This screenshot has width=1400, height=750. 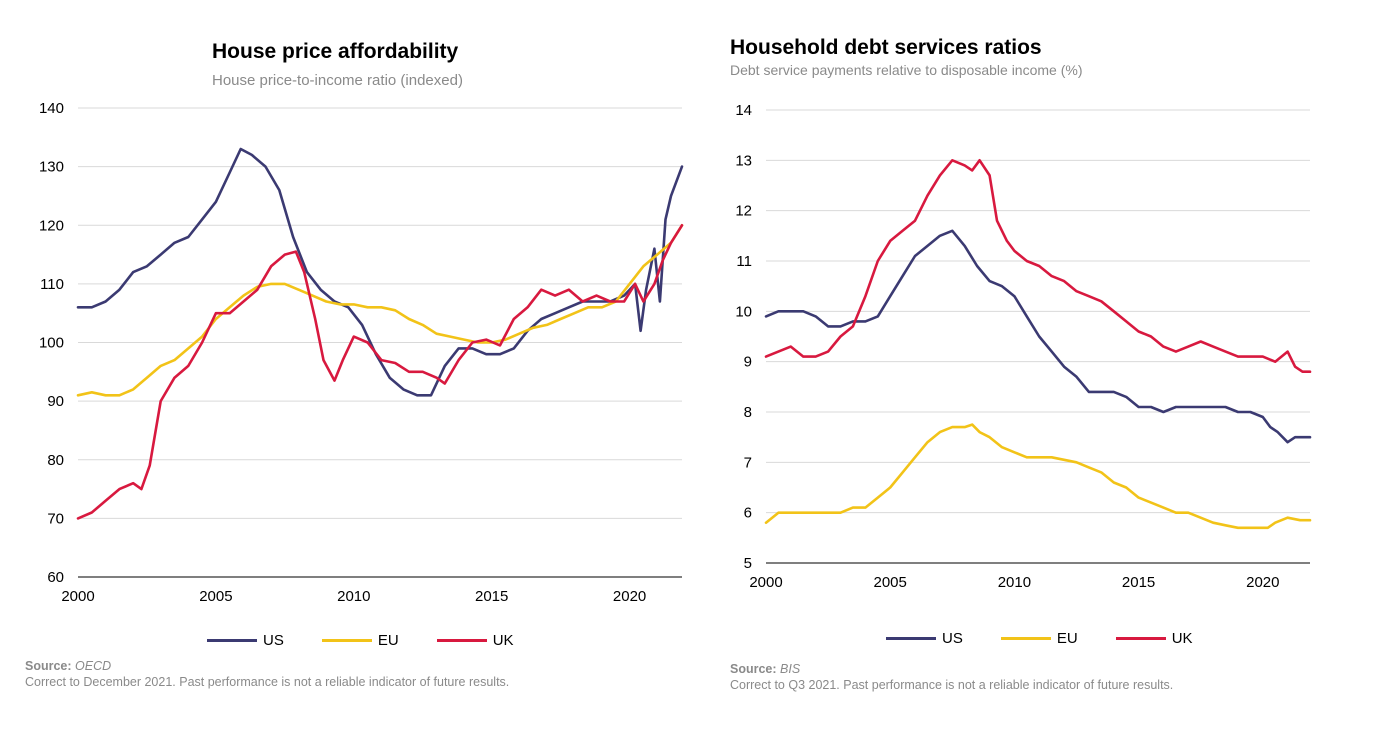 I want to click on right-series-line-us, so click(x=1038, y=336).